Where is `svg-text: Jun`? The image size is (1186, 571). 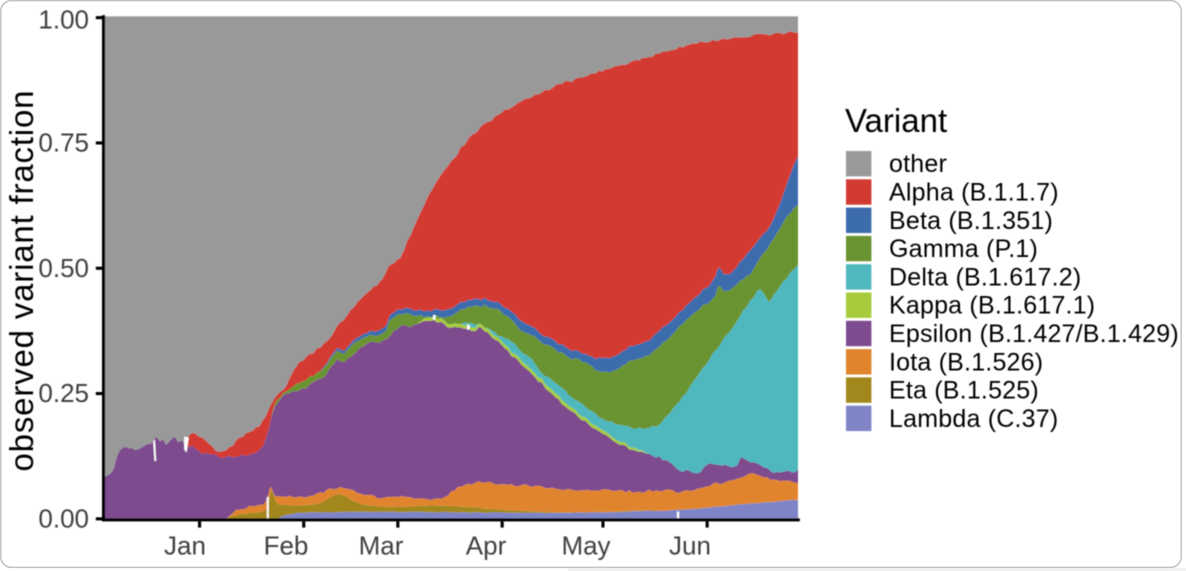 svg-text: Jun is located at coordinates (690, 546).